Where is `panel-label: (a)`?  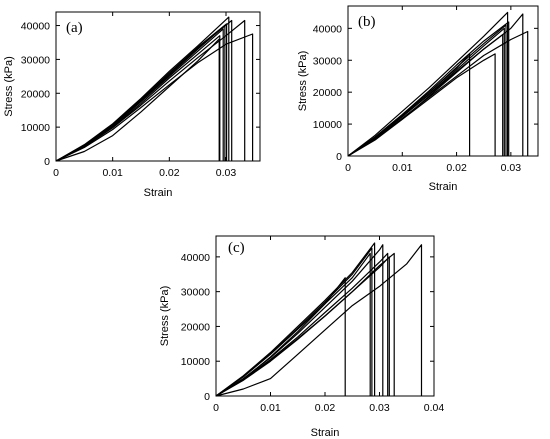
panel-label: (a) is located at coordinates (74, 28).